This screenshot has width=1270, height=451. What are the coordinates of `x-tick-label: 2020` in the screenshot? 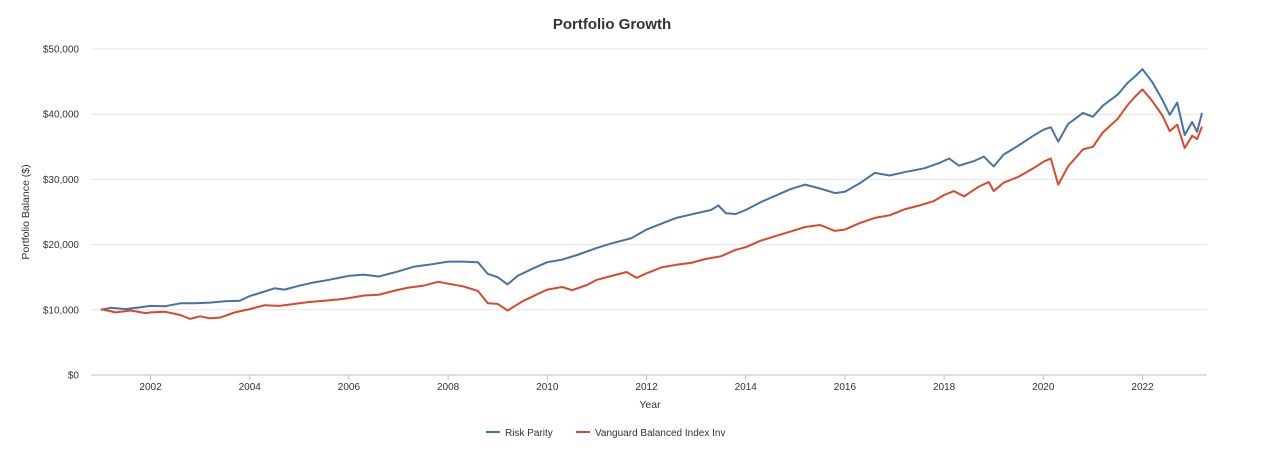 It's located at (1043, 387).